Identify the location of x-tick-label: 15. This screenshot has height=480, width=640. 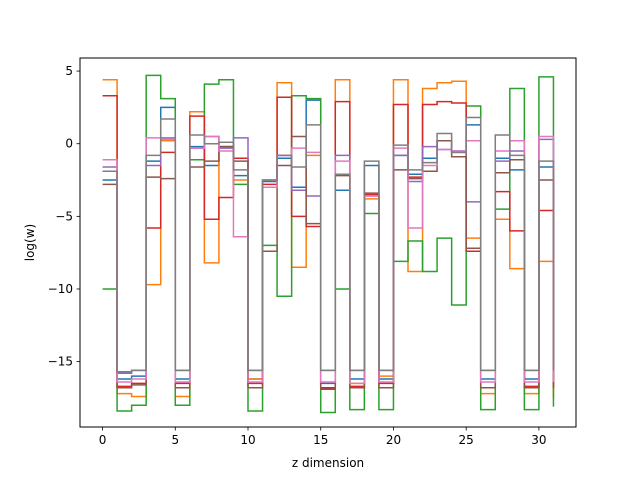
(320, 440).